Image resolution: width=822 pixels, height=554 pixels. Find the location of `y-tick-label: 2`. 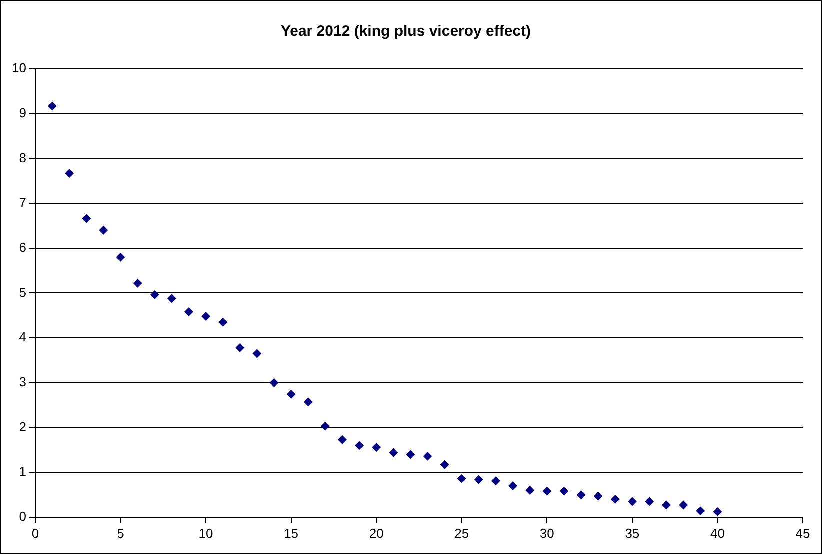

y-tick-label: 2 is located at coordinates (22, 426).